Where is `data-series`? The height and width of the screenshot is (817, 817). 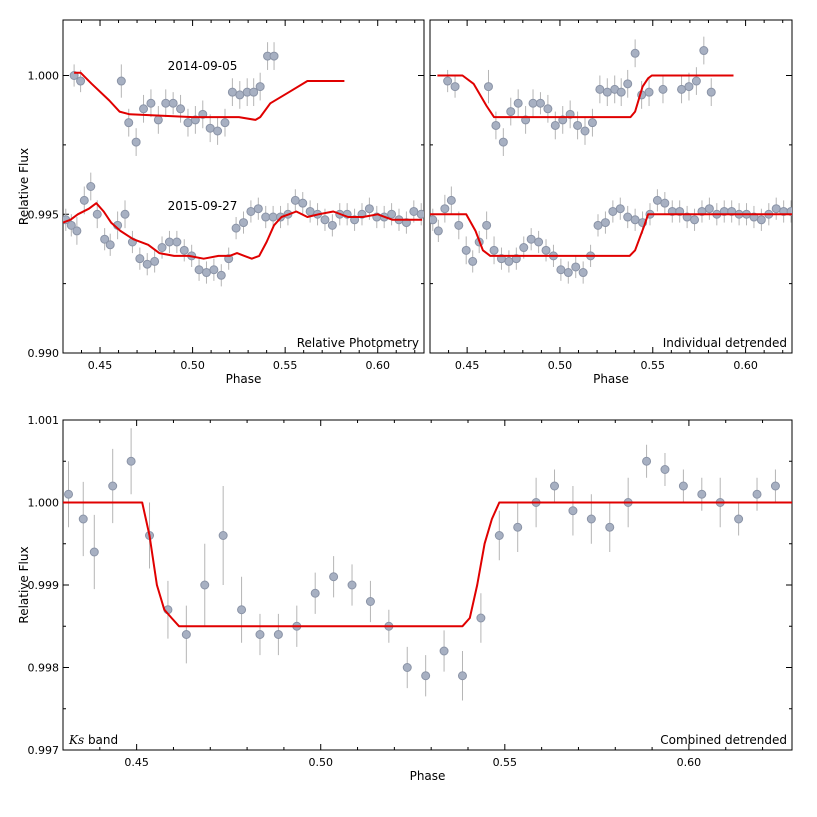
data-series is located at coordinates (579, 96).